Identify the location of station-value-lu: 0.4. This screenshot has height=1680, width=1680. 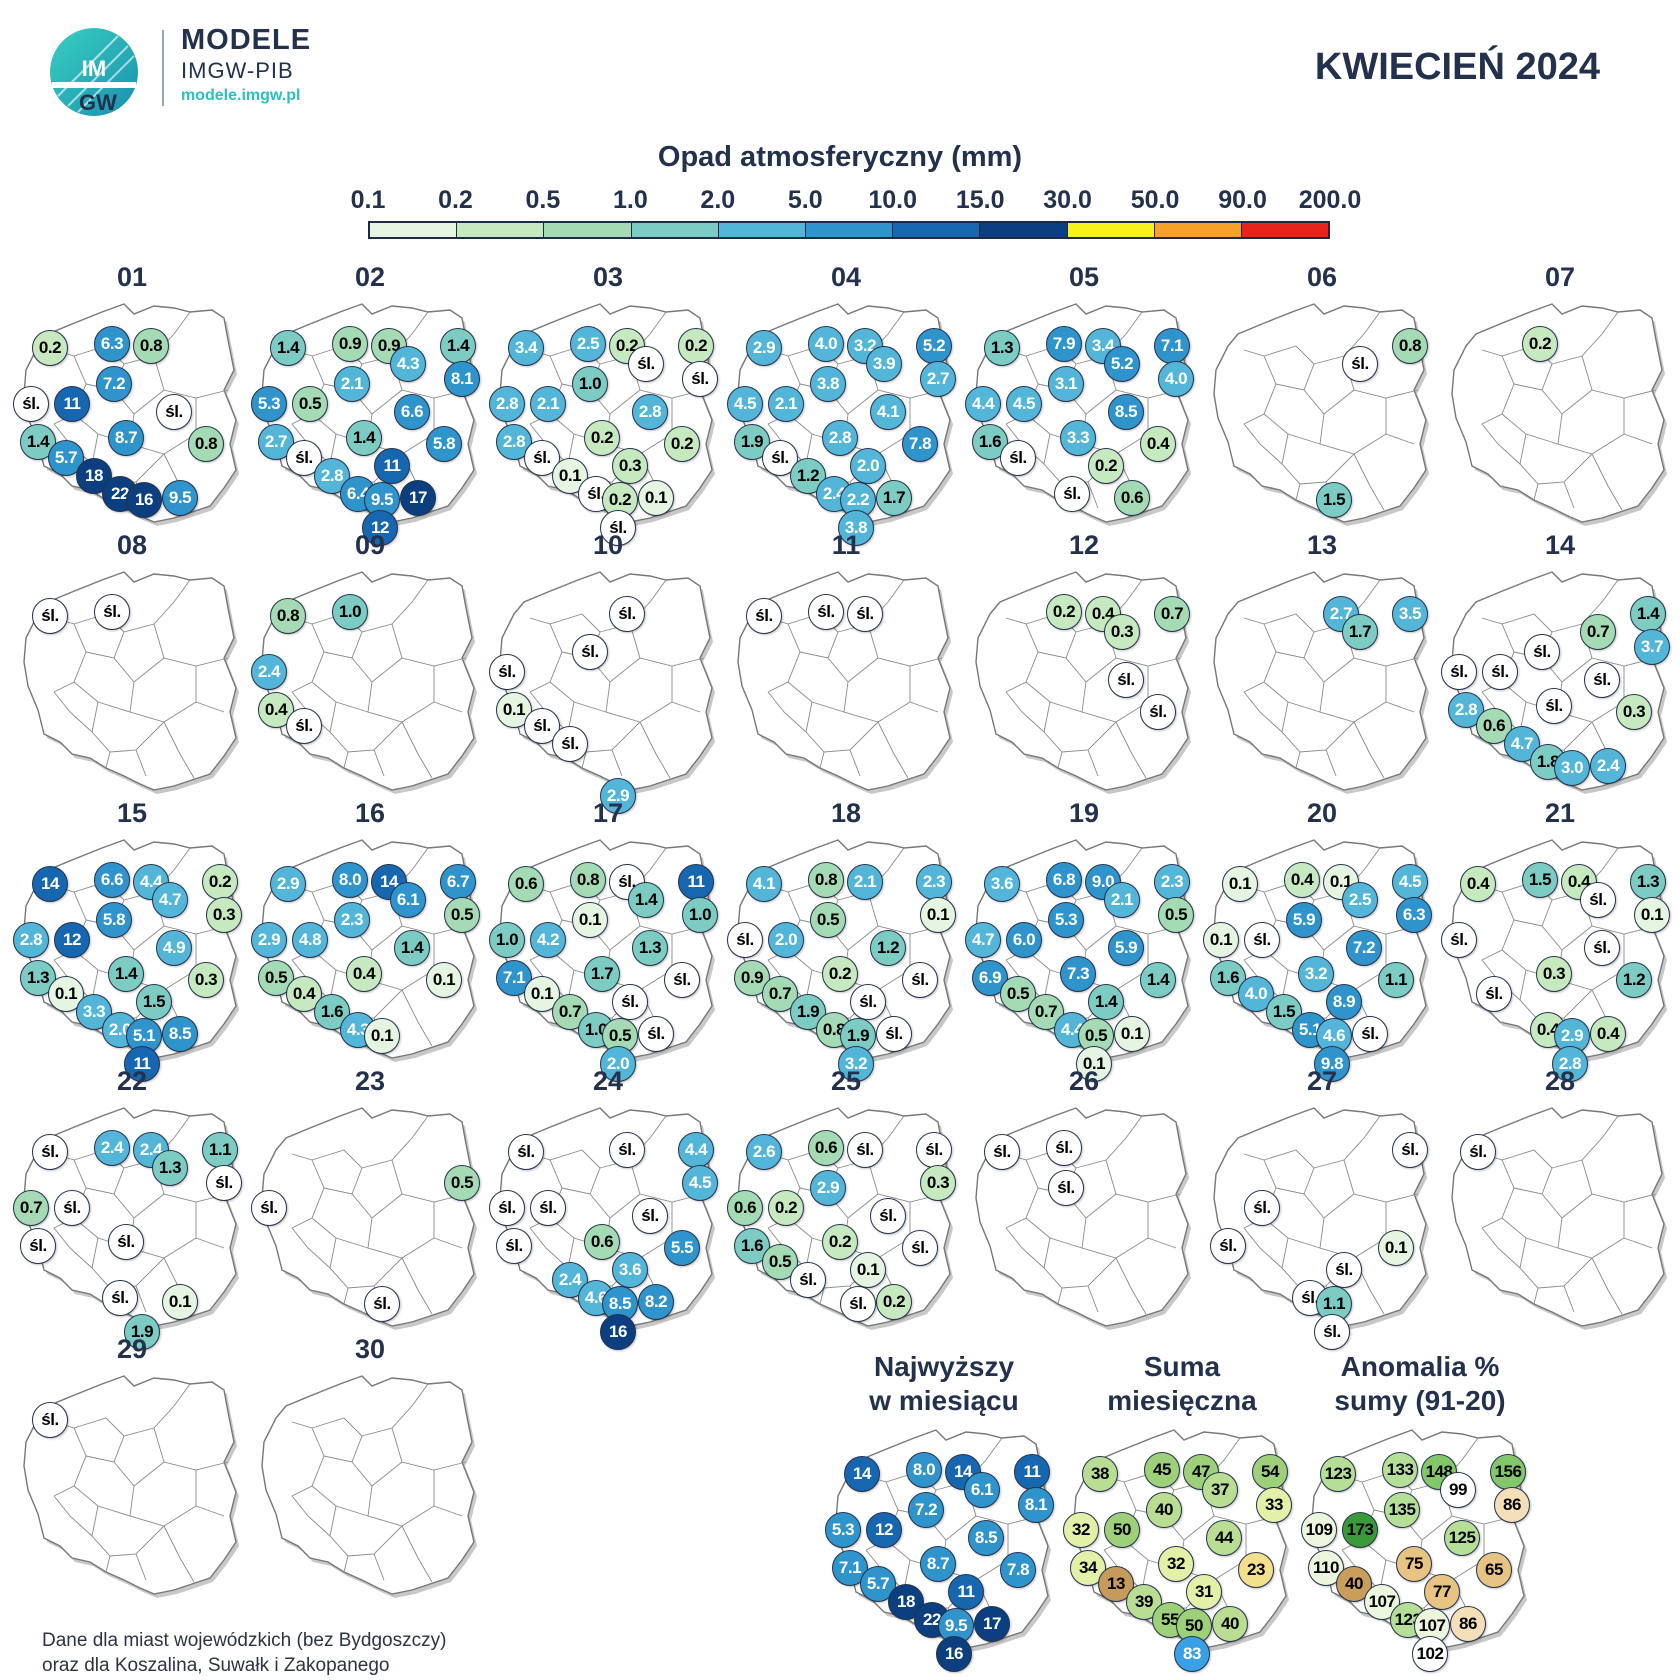
(1158, 444).